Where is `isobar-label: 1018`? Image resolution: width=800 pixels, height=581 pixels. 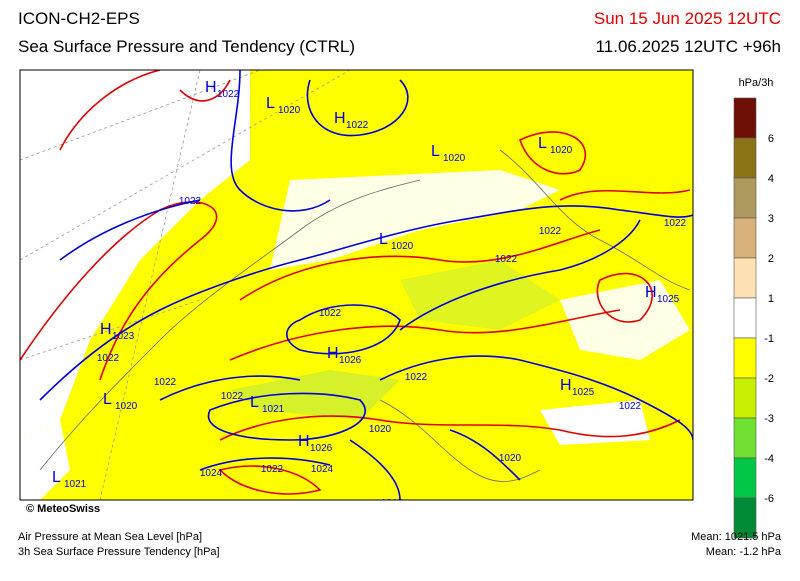
isobar-label: 1018 is located at coordinates (392, 503).